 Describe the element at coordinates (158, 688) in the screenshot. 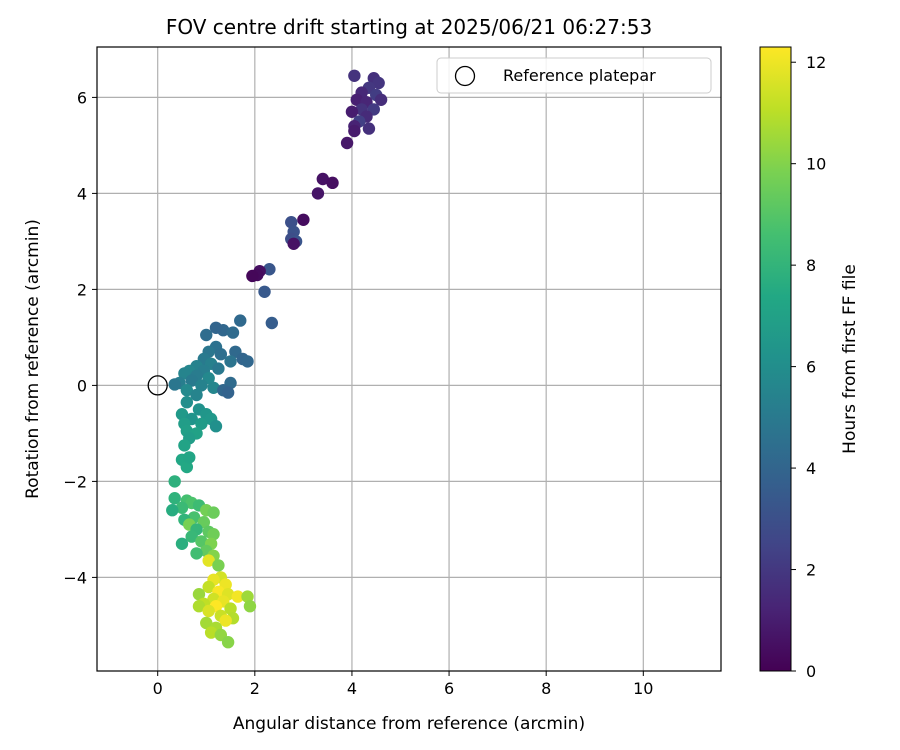

I see `x-tick-label: 0` at that location.